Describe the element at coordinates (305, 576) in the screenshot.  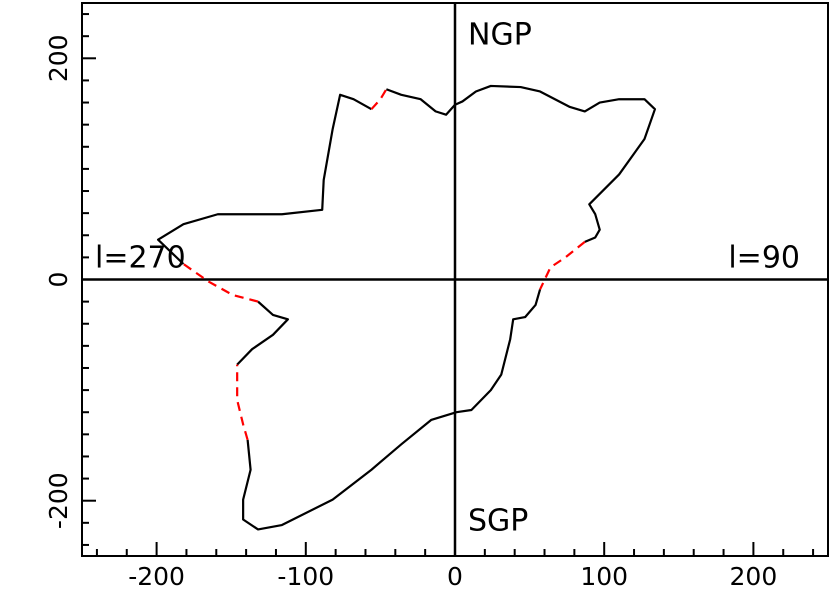
I see `x-tick-label: -100` at that location.